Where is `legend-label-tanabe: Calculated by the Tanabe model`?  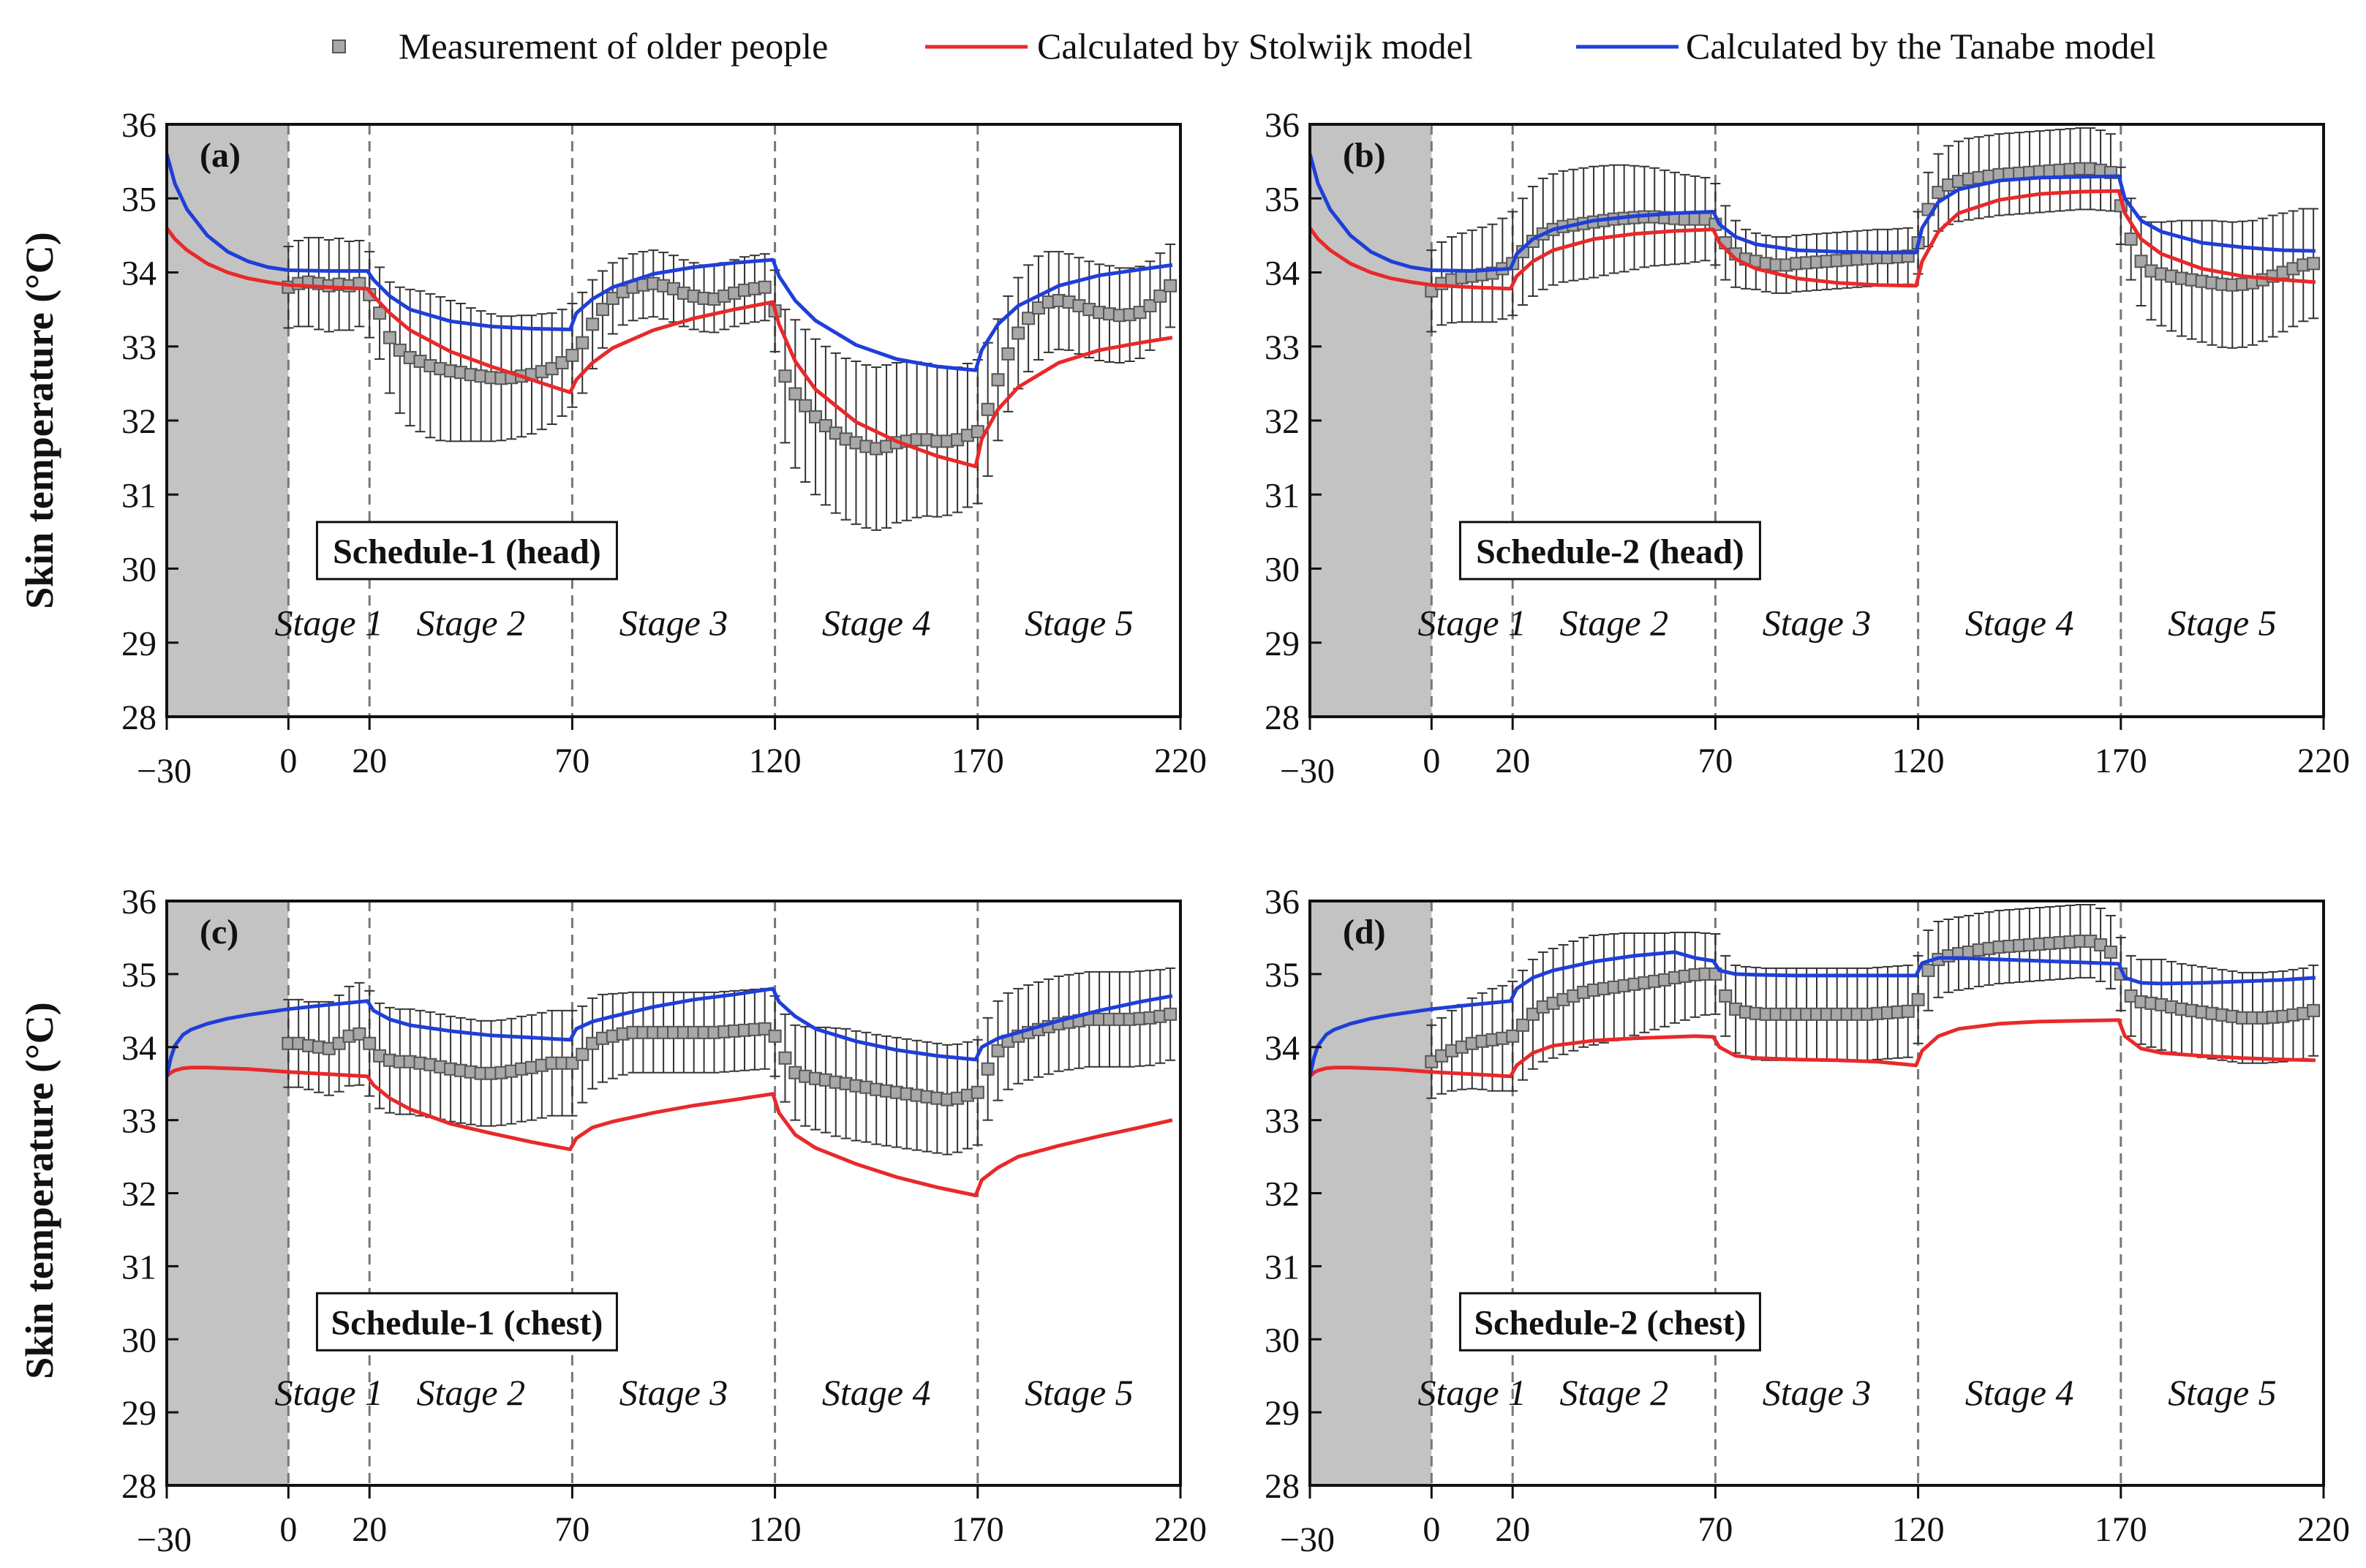 legend-label-tanabe: Calculated by the Tanabe model is located at coordinates (1921, 46).